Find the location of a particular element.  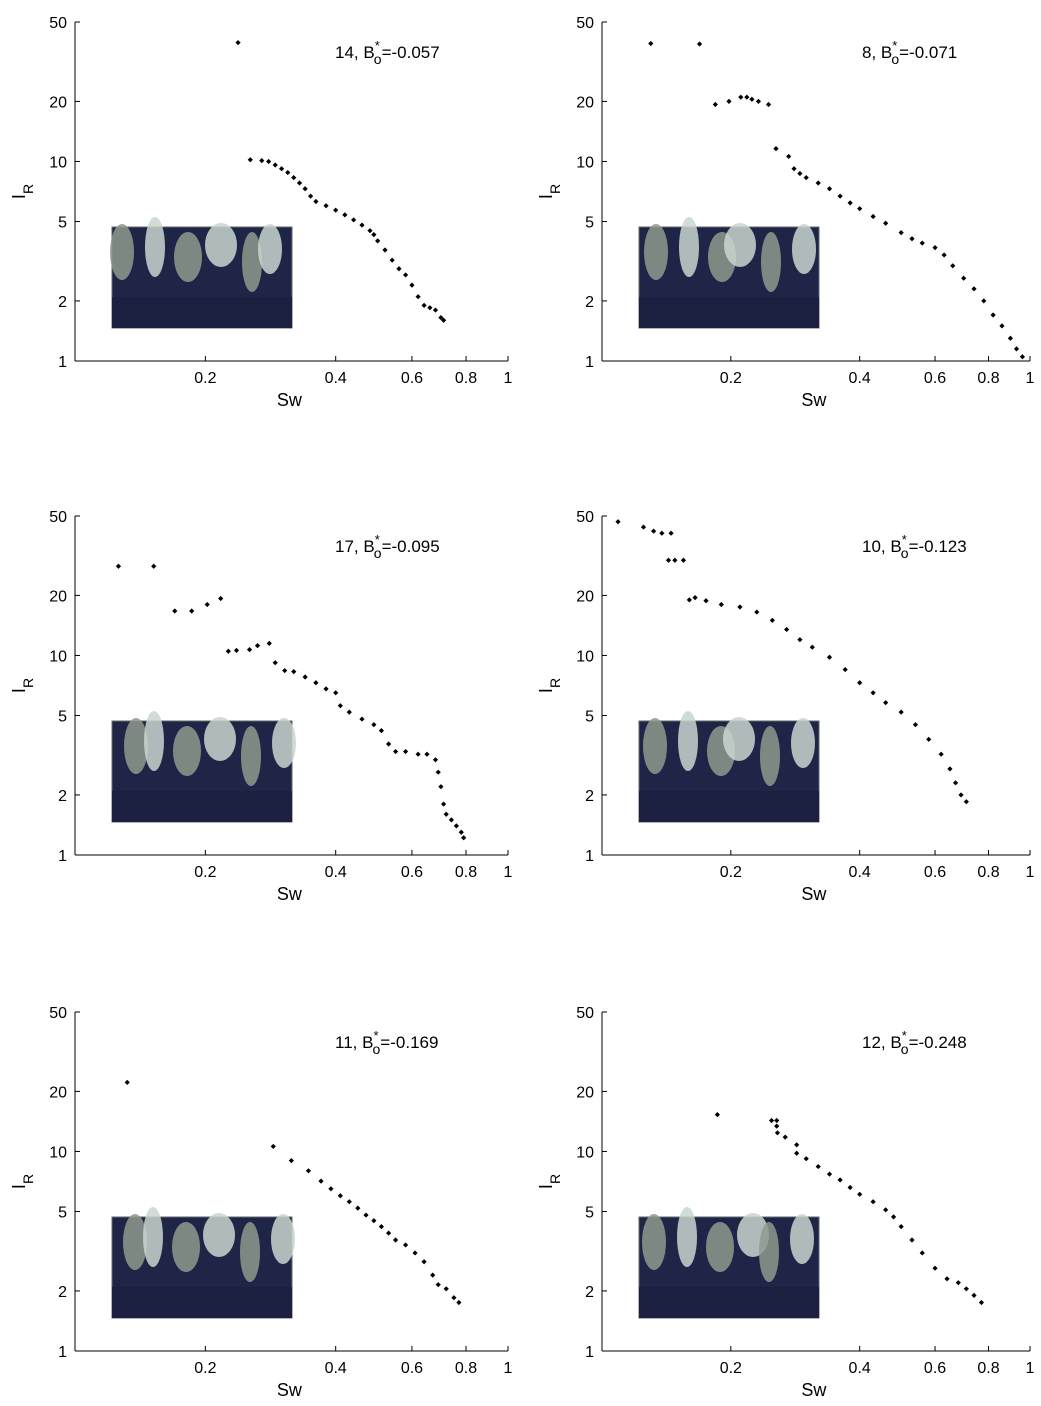

chart-panel: 1 2 5 10 20 50 0.2 0.4 0.6 0.8 1 Sw IR 17, B* o=-0.095 is located at coordinates (261, 706).